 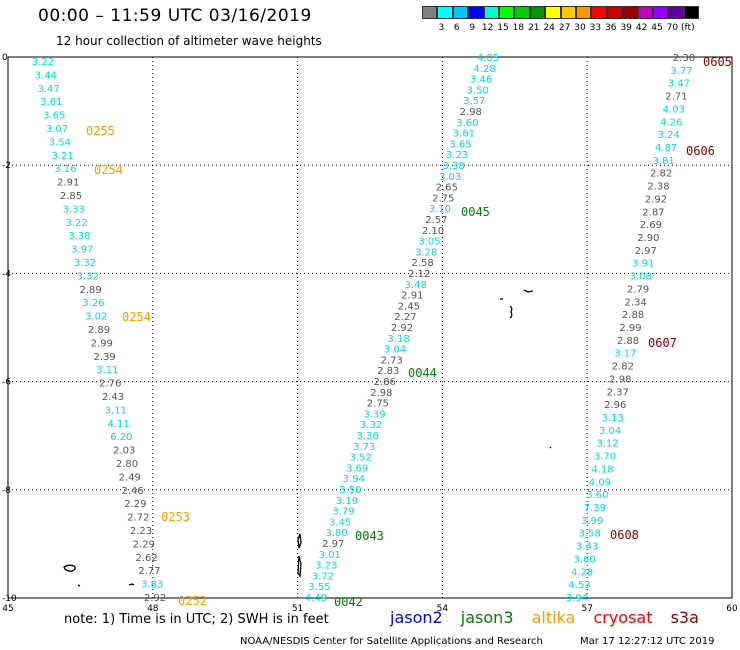 What do you see at coordinates (385, 382) in the screenshot?
I see `swh-value: 2.86` at bounding box center [385, 382].